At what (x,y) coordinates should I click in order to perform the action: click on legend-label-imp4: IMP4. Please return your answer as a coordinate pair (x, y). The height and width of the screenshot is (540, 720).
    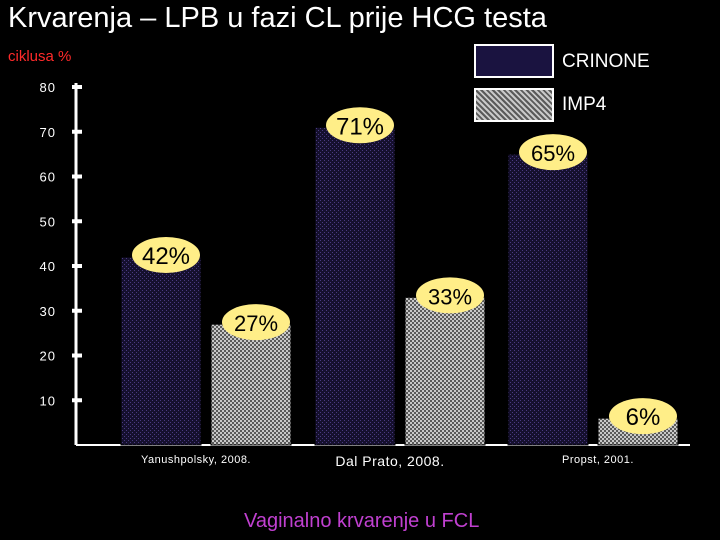
    Looking at the image, I should click on (584, 104).